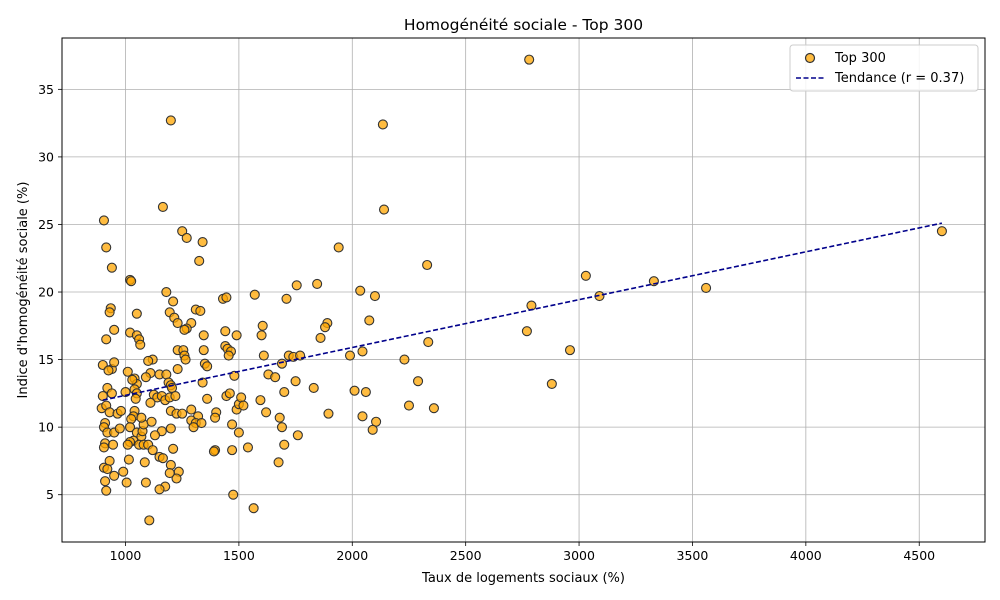 The image size is (1000, 600). I want to click on x-axis-ticks: 1000 1500 2000 2500 3000 3500 4000 4500, so click(522, 552).